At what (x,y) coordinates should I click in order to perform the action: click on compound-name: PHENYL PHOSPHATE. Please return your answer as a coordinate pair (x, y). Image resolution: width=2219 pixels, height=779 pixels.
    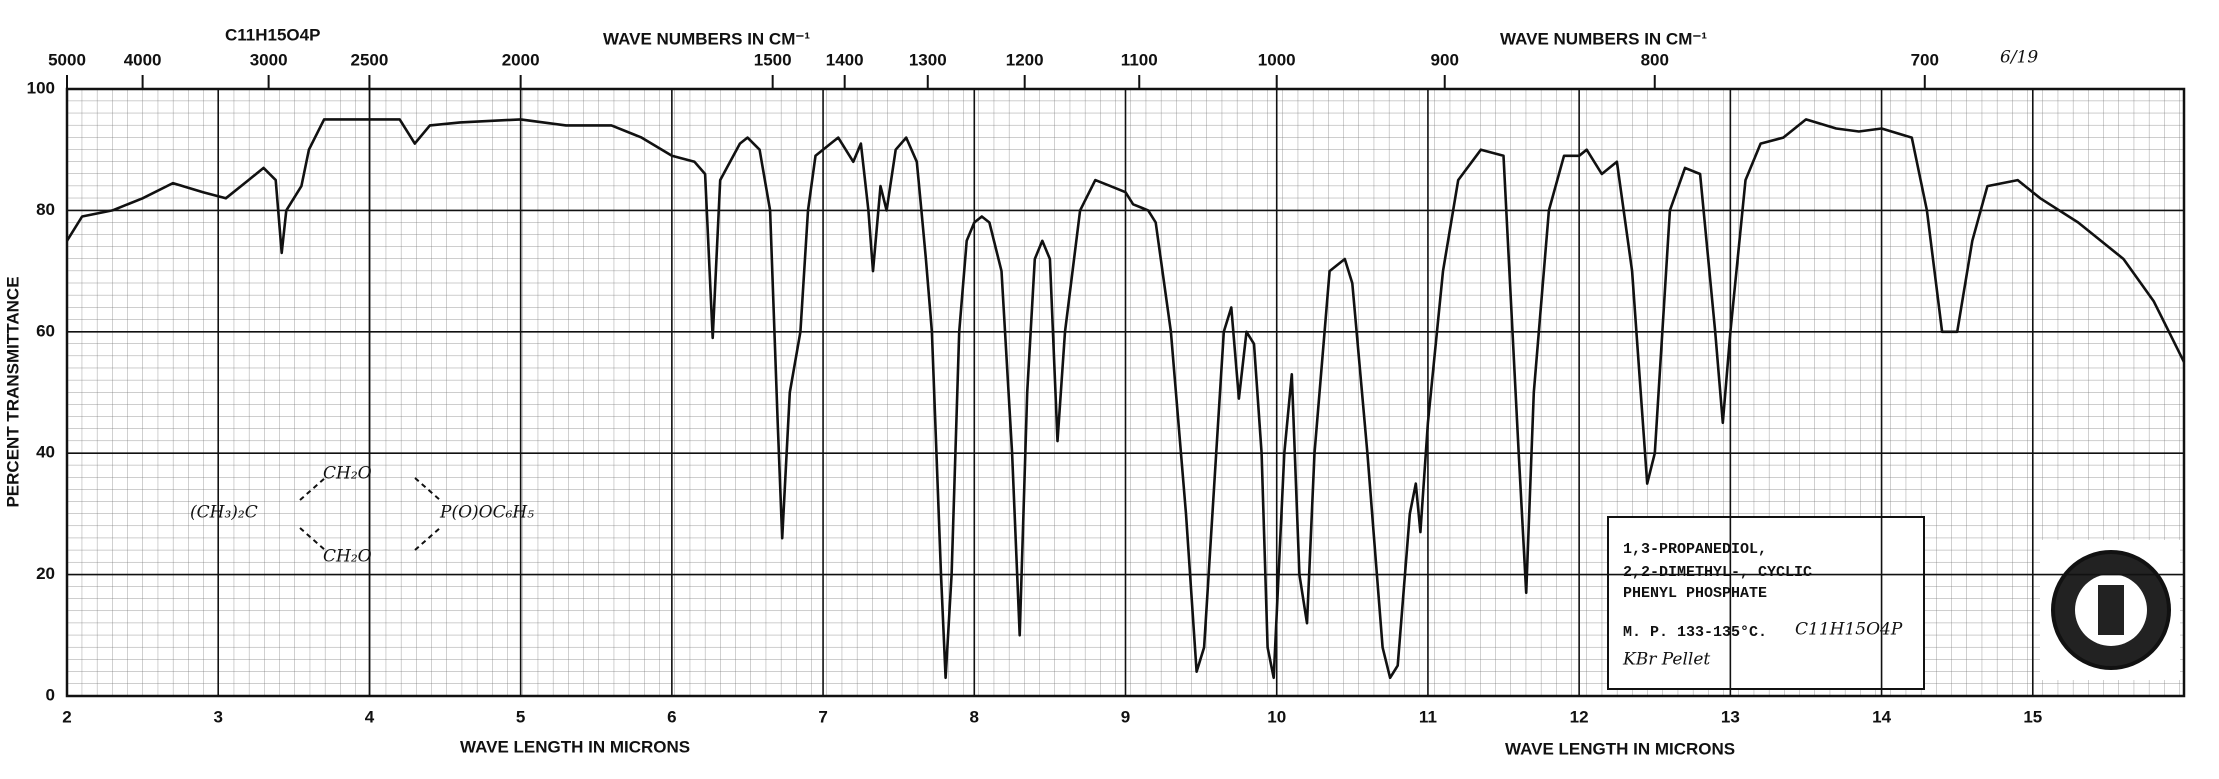
    Looking at the image, I should click on (1695, 593).